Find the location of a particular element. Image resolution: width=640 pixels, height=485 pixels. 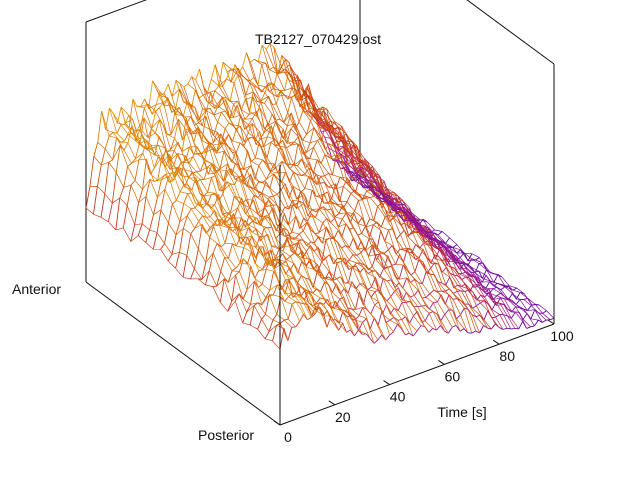

x-tick-label: 80 is located at coordinates (507, 356).